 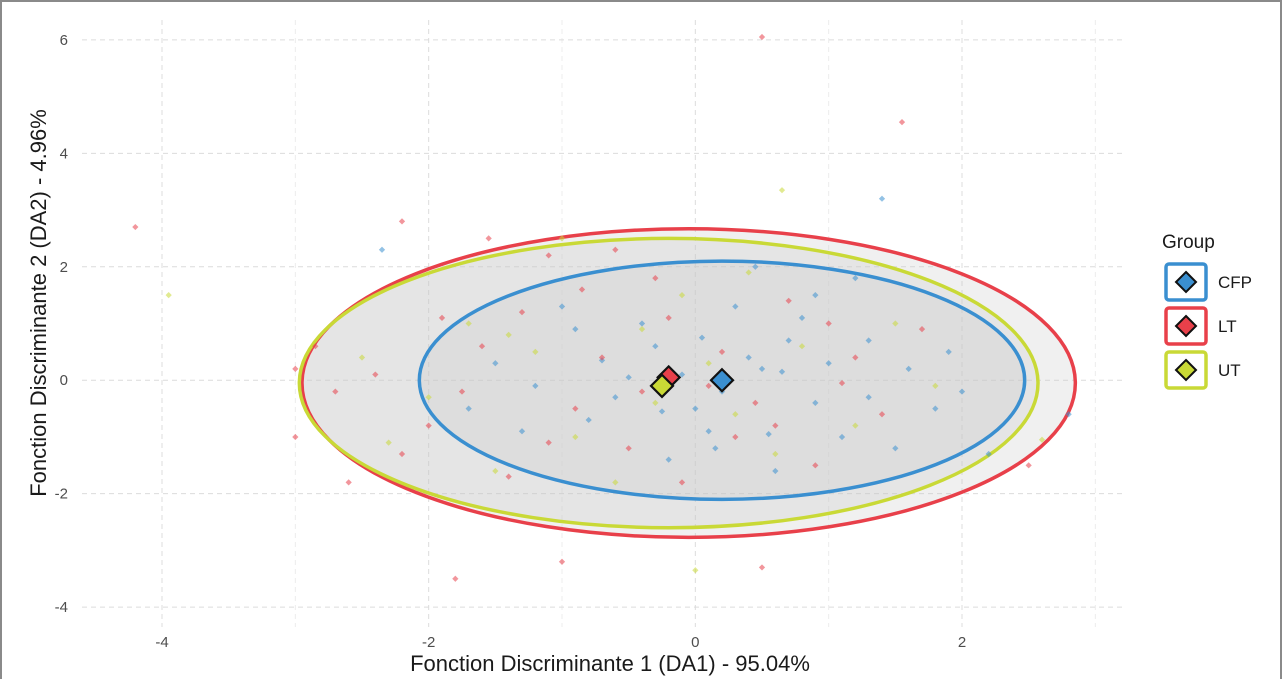 What do you see at coordinates (428, 642) in the screenshot?
I see `x-tick-label: -2` at bounding box center [428, 642].